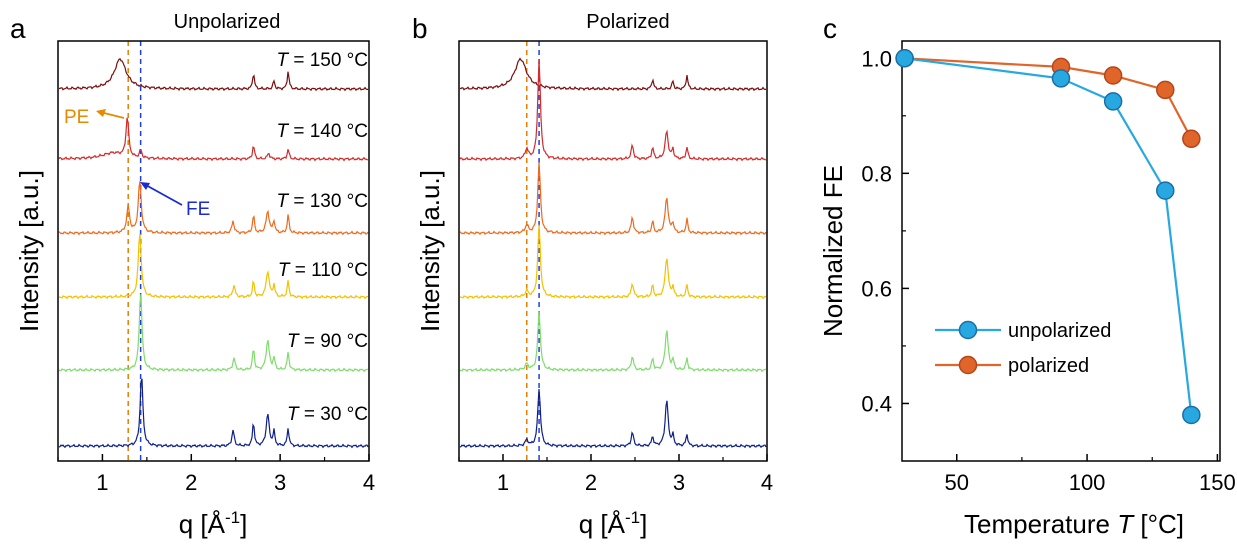  Describe the element at coordinates (328, 60) in the screenshot. I see `temperature-value: = 150 °C` at that location.